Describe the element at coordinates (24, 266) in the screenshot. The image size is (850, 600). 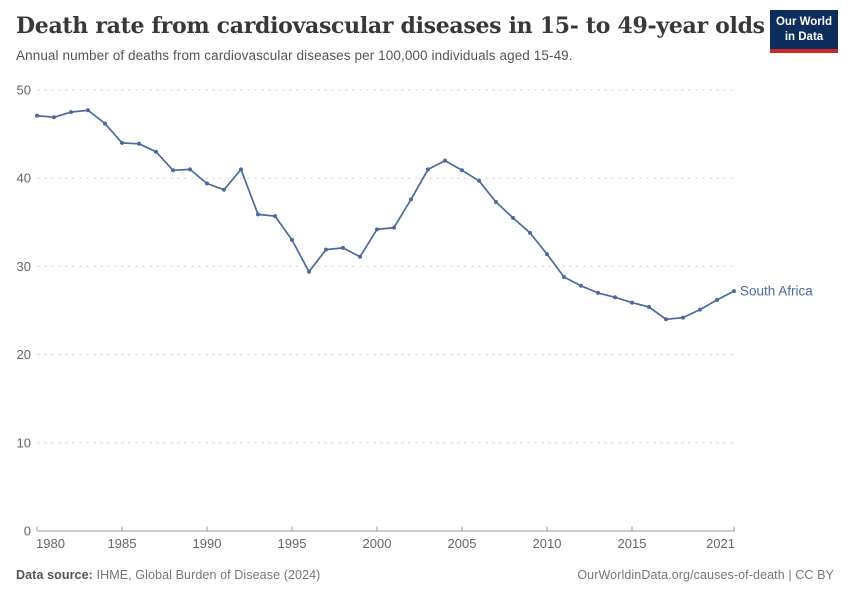
I see `y-axis-tick-label: 30` at that location.